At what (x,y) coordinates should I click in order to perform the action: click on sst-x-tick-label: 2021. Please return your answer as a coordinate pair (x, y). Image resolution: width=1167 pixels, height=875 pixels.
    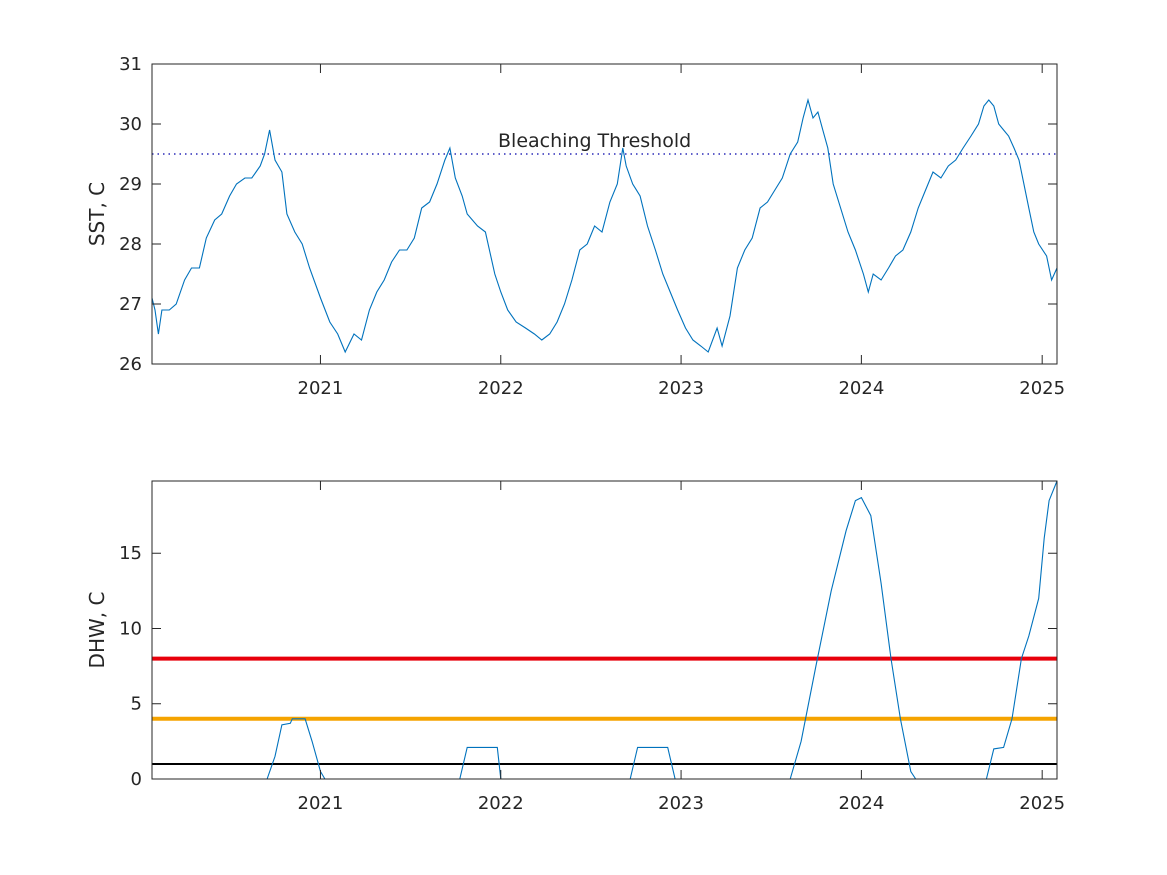
    Looking at the image, I should click on (321, 388).